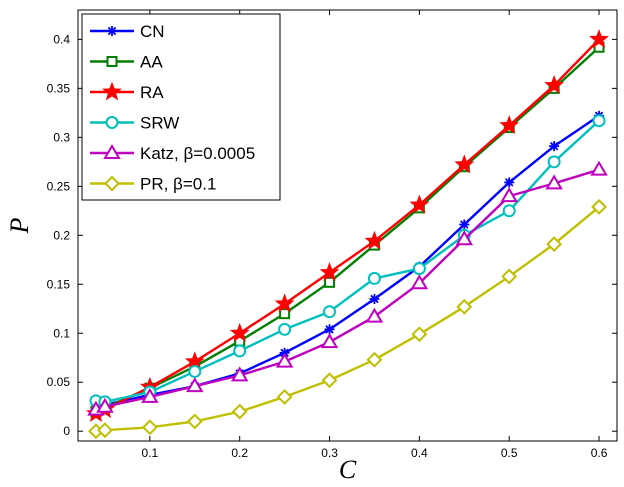 This screenshot has width=624, height=487. What do you see at coordinates (178, 184) in the screenshot?
I see `legend-label: PR, β=0.1` at bounding box center [178, 184].